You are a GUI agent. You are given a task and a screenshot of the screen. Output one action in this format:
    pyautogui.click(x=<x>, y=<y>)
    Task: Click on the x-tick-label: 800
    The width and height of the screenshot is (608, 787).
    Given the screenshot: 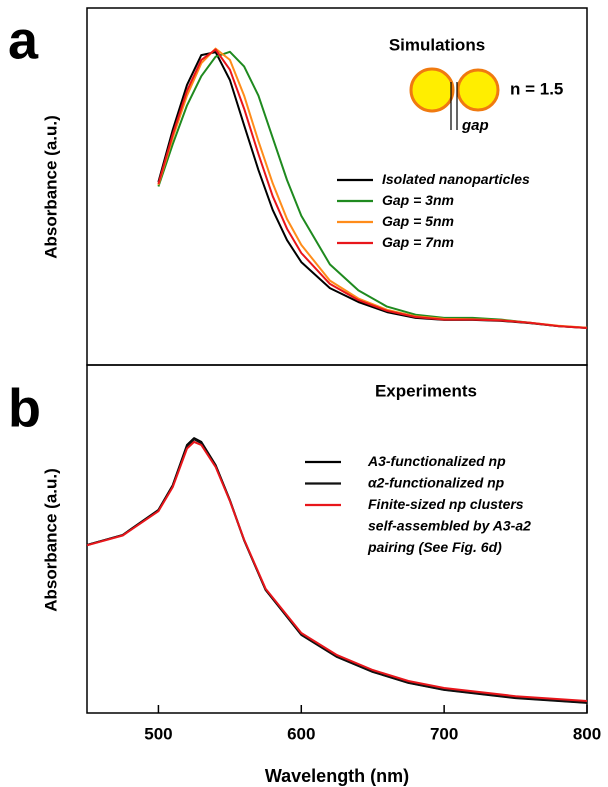 What is the action you would take?
    pyautogui.click(x=587, y=733)
    